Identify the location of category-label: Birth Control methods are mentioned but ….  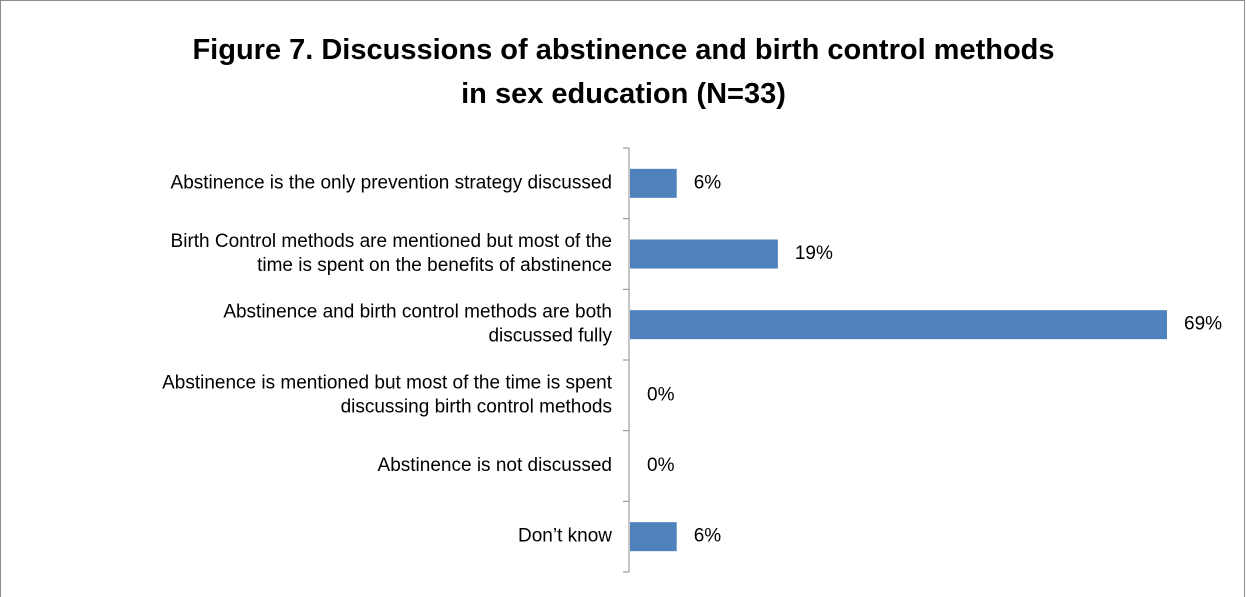
(391, 241).